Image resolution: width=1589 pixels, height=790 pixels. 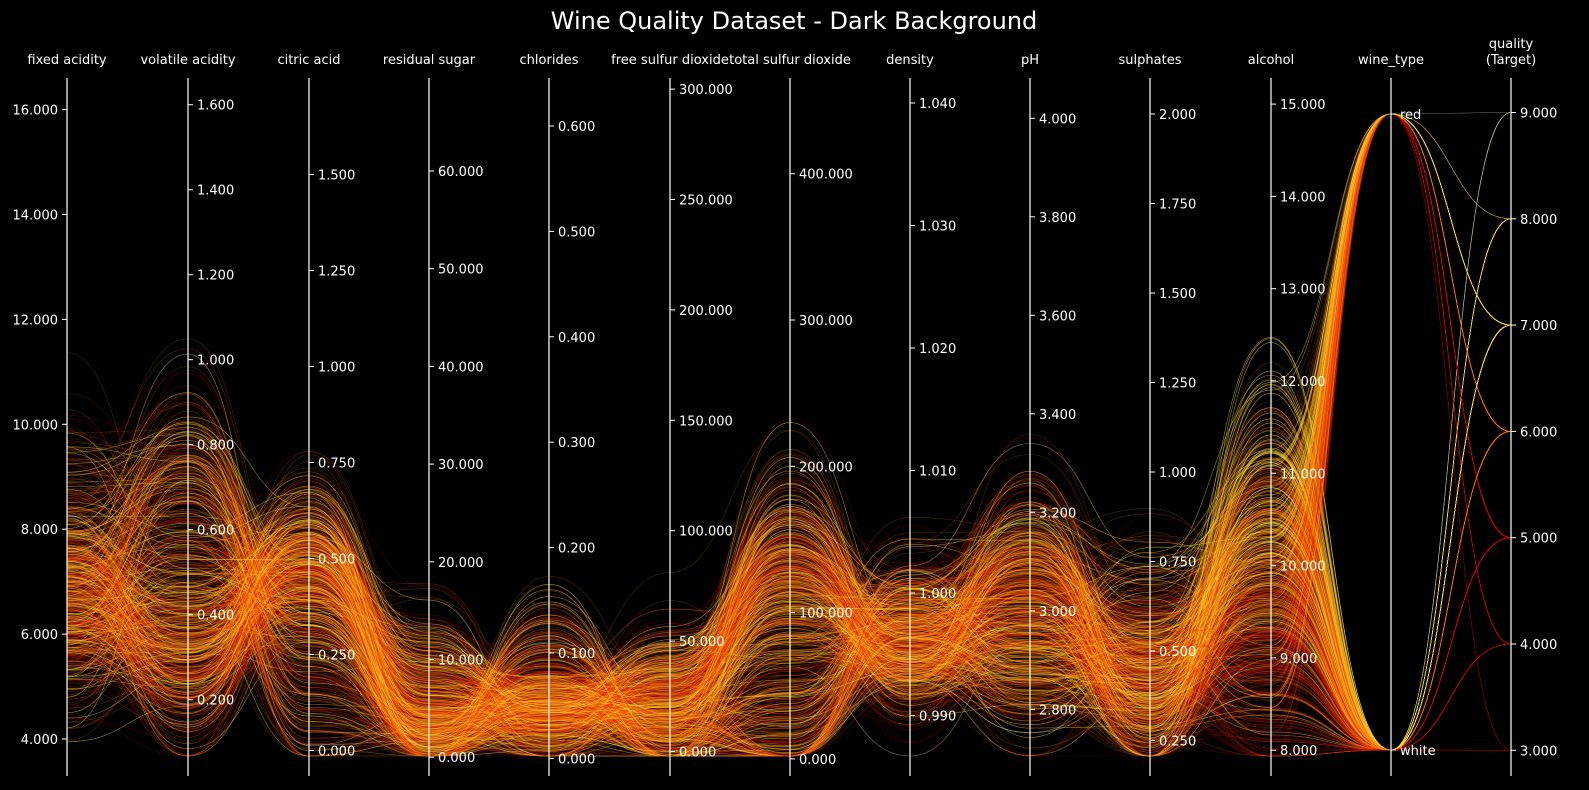 I want to click on axis-title: free sulfur dioxide, so click(x=670, y=60).